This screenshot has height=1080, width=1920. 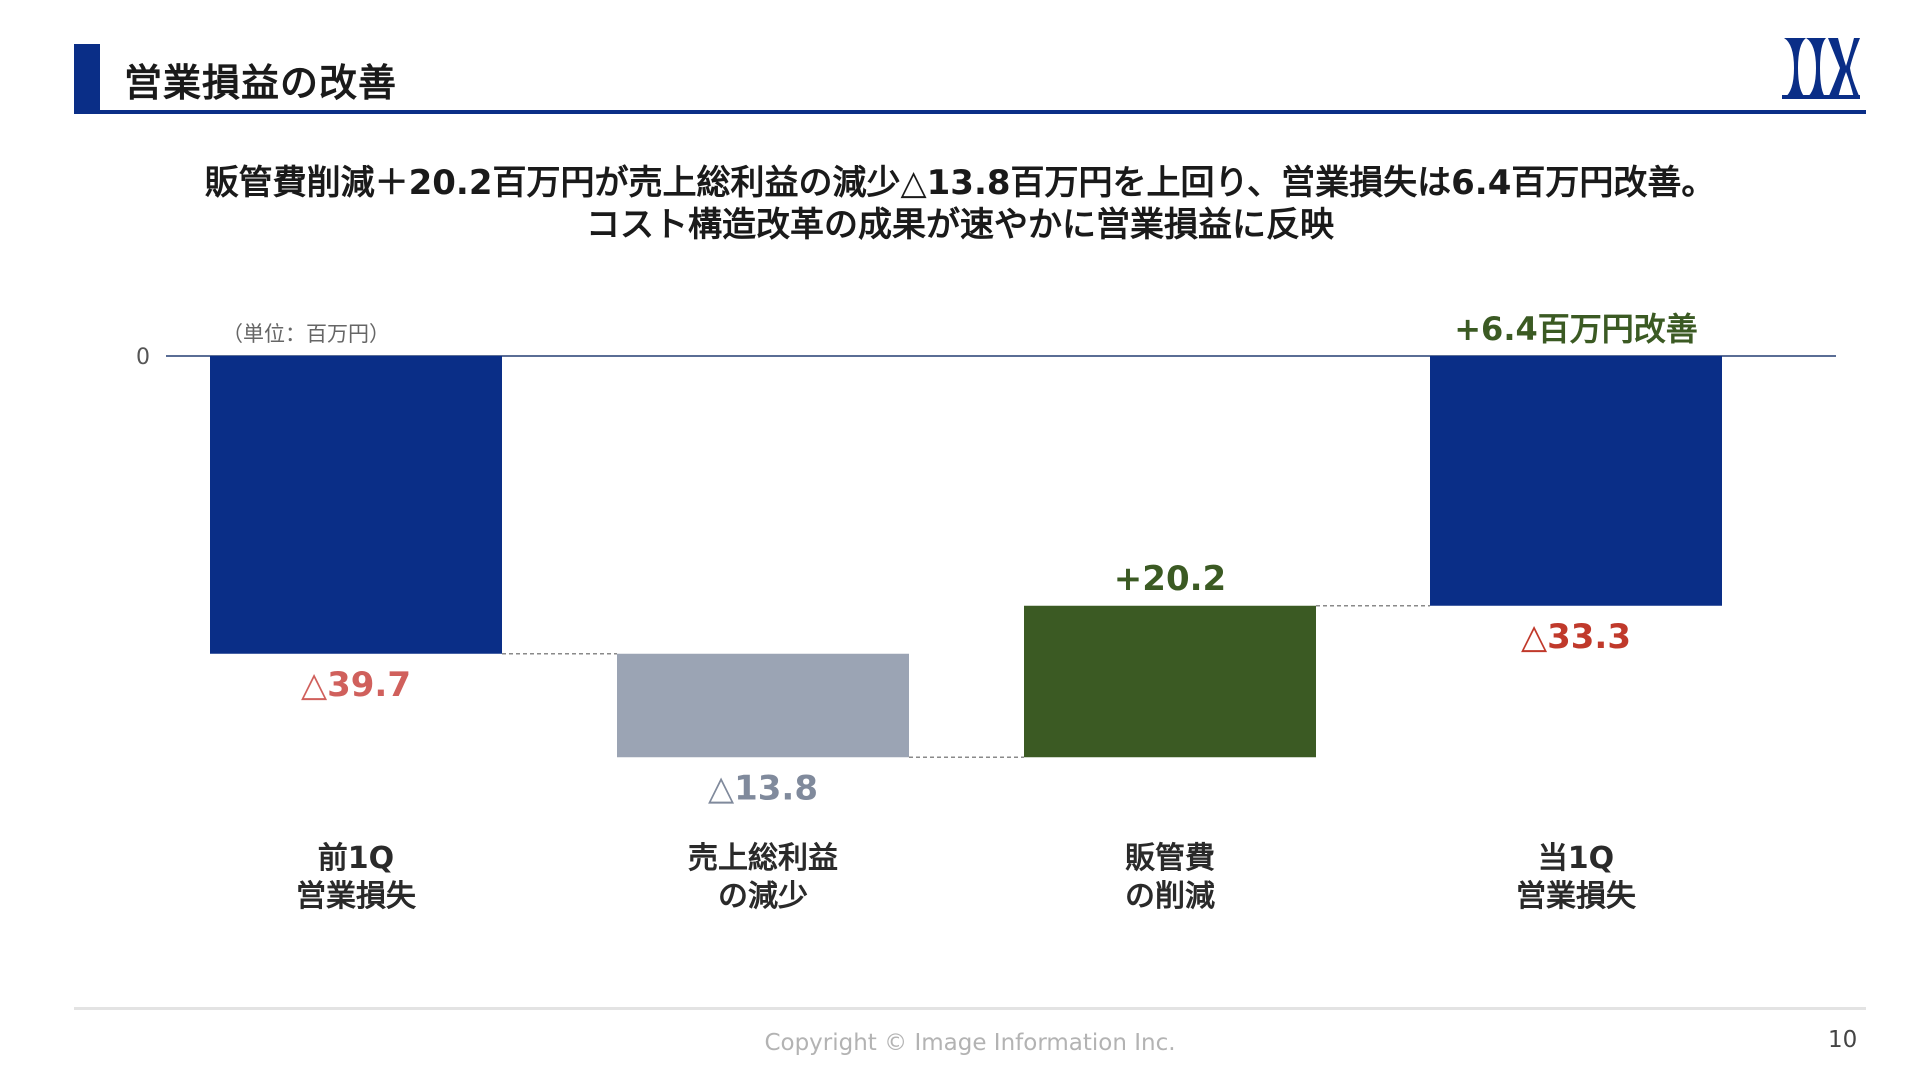 I want to click on category-label: 販管費, so click(x=1170, y=858).